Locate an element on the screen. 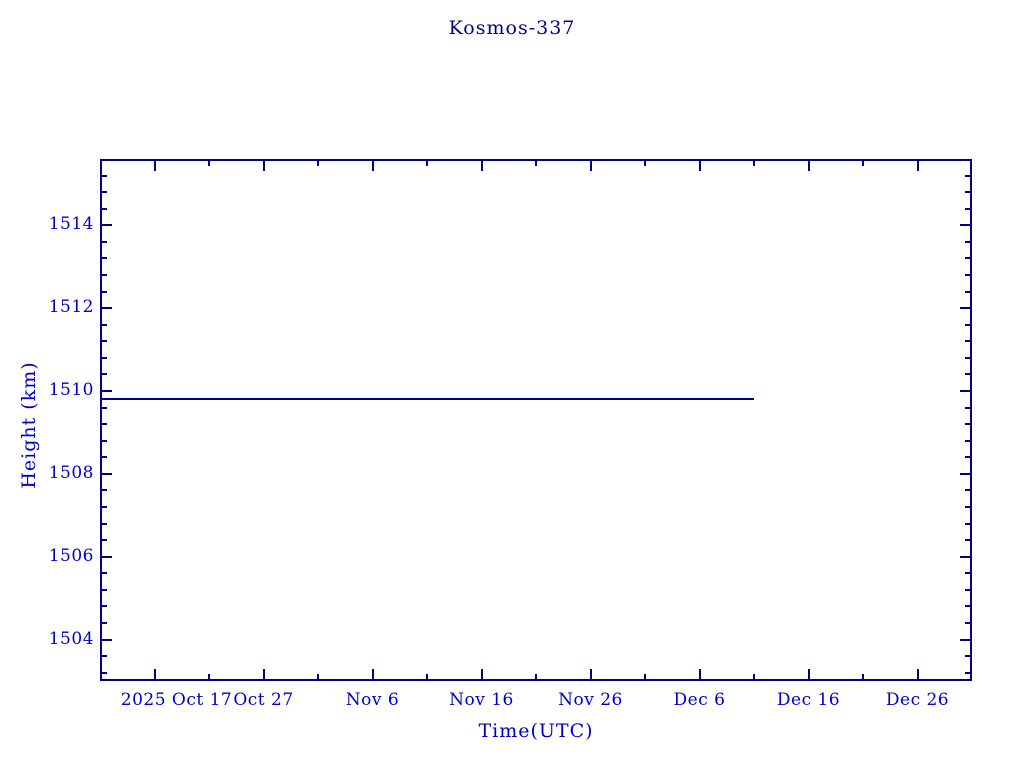  y-tick-label: 1514 is located at coordinates (71, 224).